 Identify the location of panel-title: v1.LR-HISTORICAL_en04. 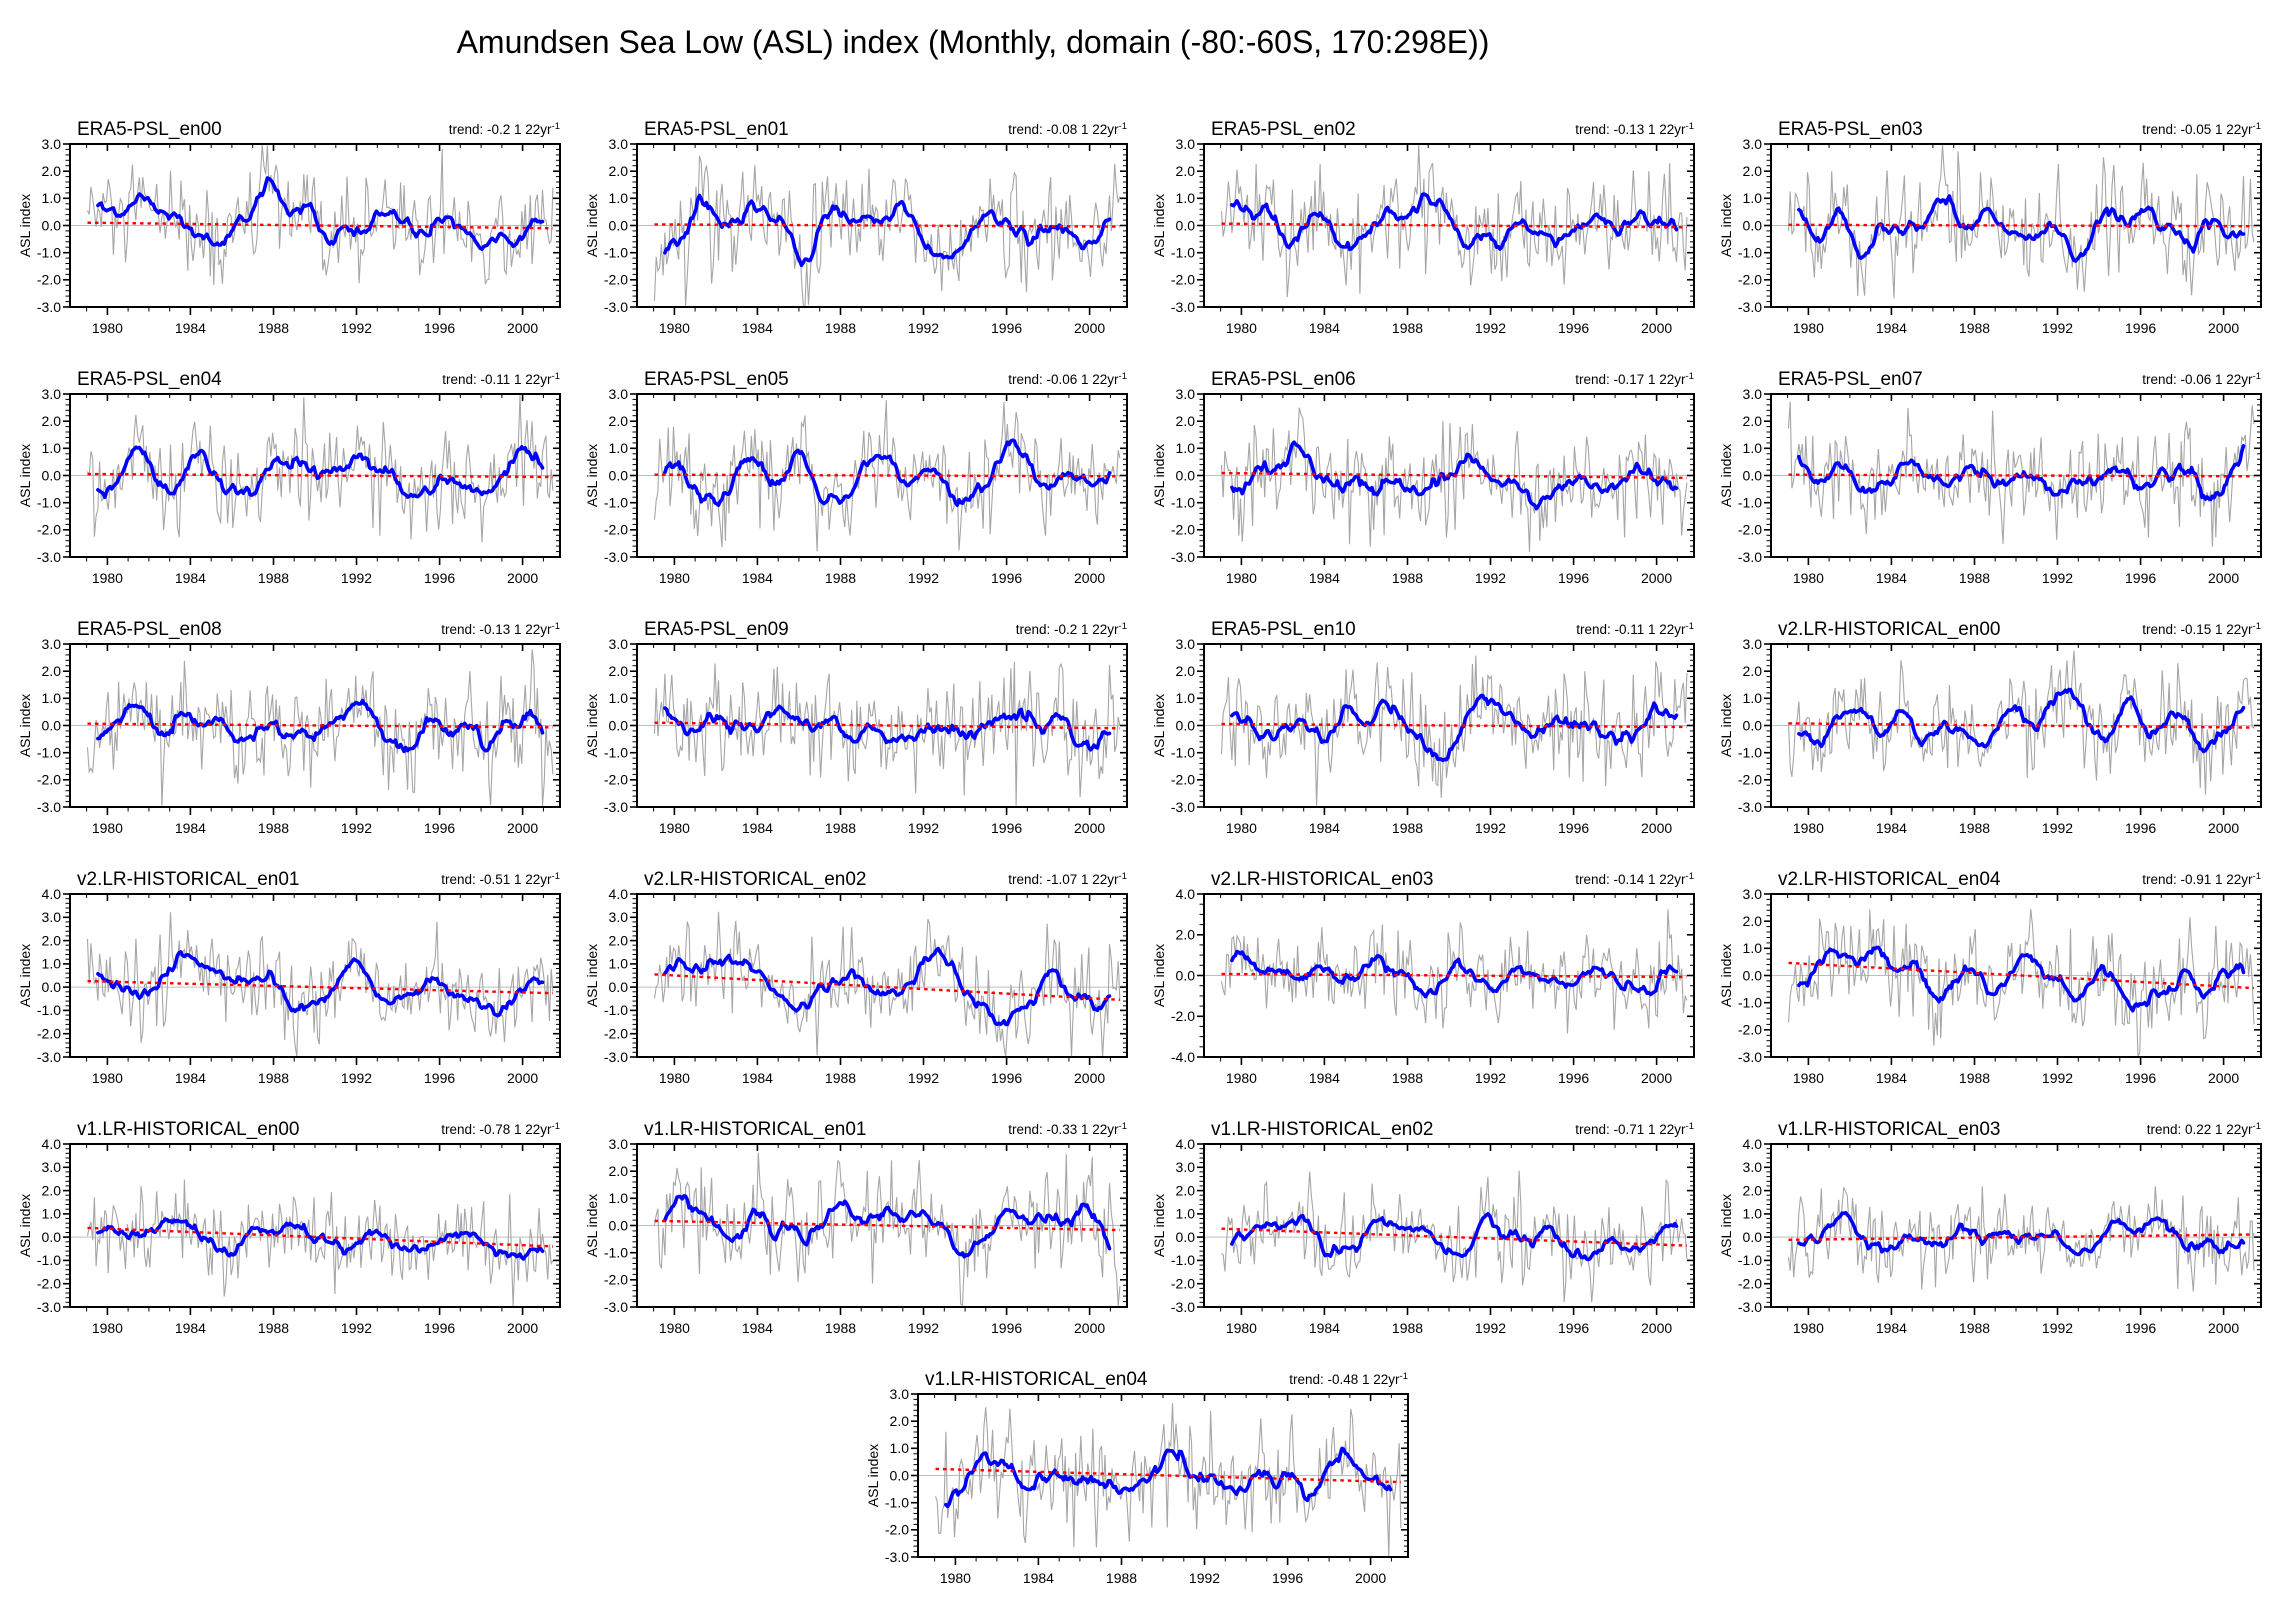
(1036, 1379).